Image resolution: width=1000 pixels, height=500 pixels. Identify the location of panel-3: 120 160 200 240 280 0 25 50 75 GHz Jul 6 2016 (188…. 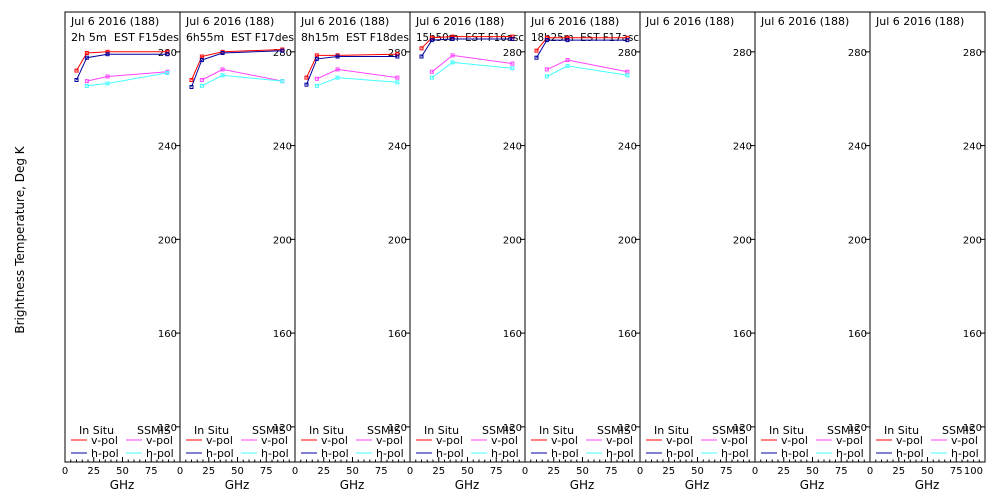
(351, 251).